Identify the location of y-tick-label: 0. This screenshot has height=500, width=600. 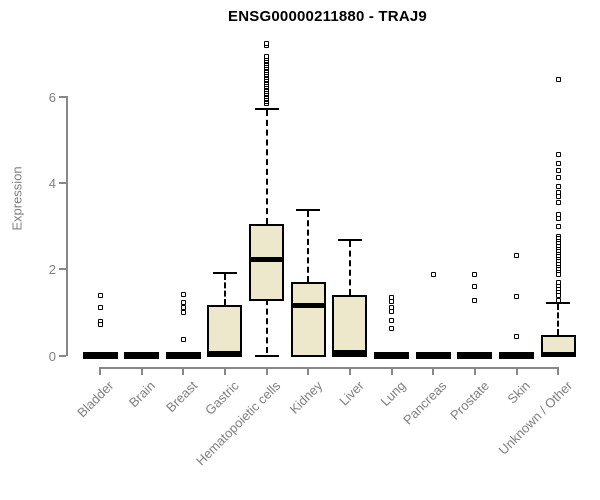
(52, 356).